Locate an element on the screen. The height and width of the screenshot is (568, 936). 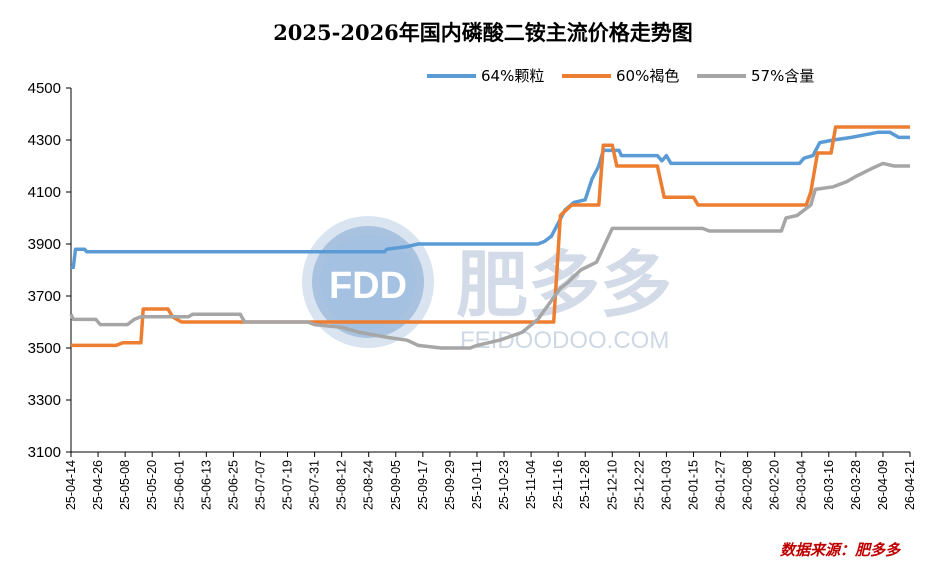
legend: 64%颗粒 60%褐色 57%含量 is located at coordinates (620, 76).